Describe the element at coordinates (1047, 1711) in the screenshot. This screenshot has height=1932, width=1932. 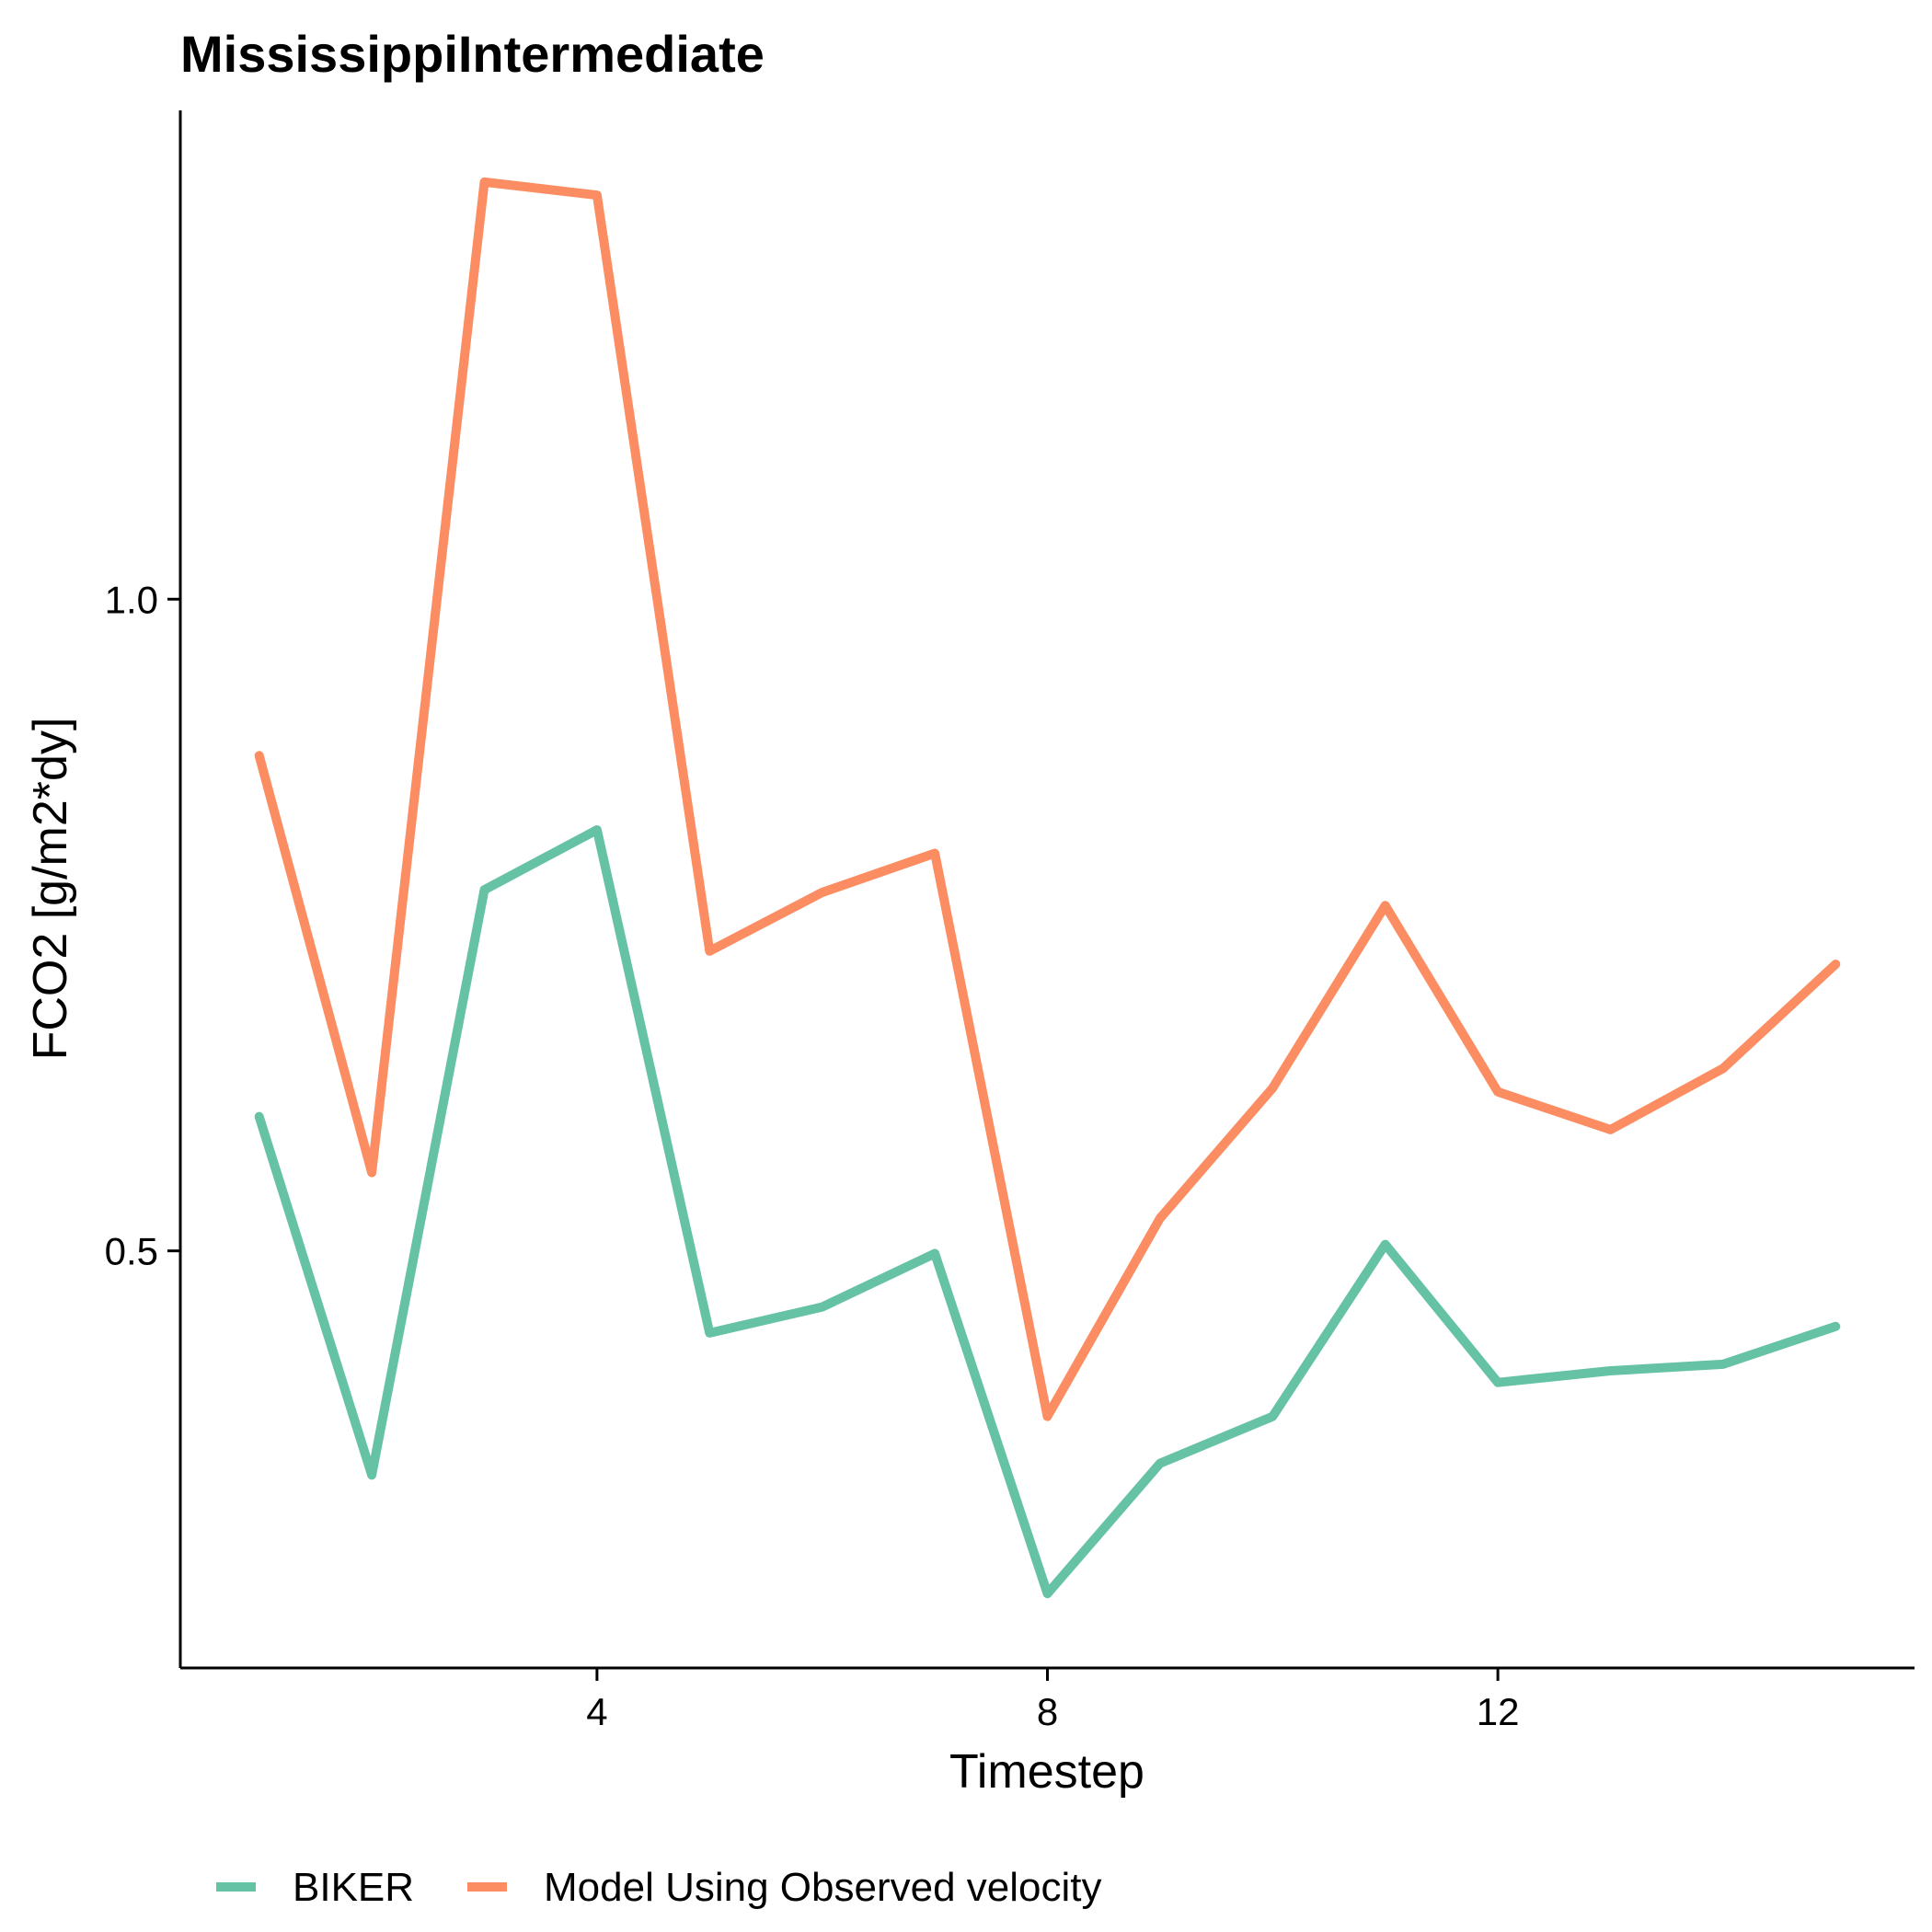
I see `x-tick-label: 8` at that location.